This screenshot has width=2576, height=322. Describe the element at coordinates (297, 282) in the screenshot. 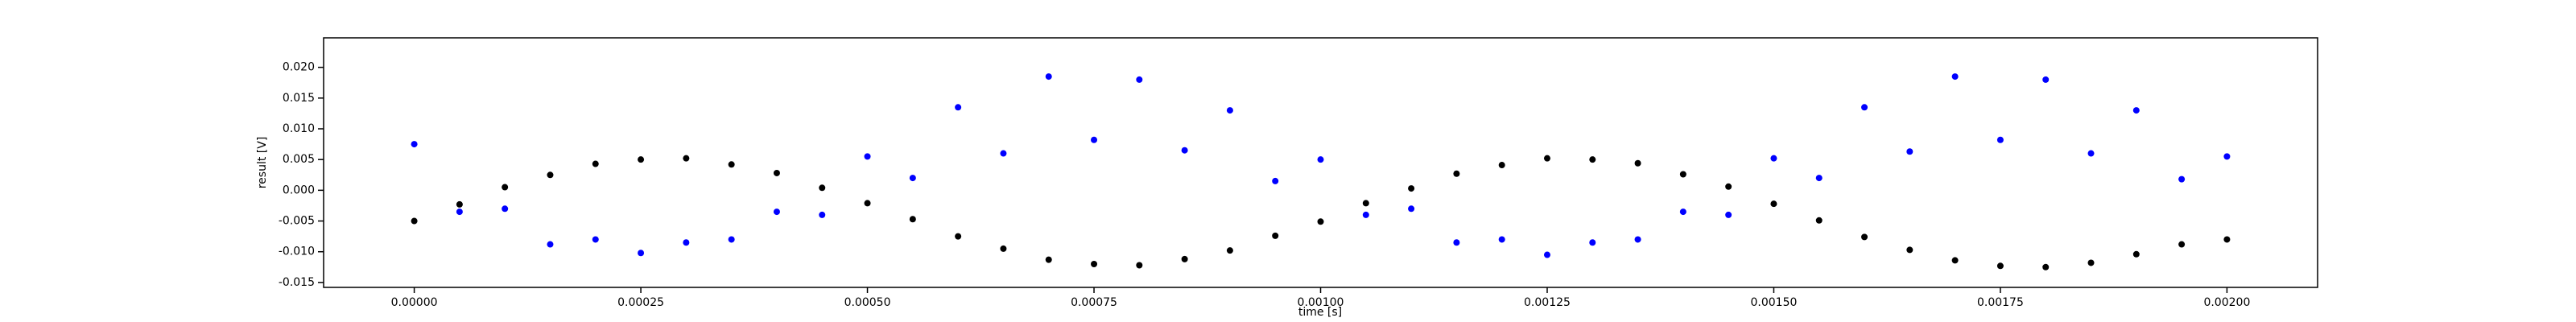

I see `y-tick-label: -0.015` at that location.